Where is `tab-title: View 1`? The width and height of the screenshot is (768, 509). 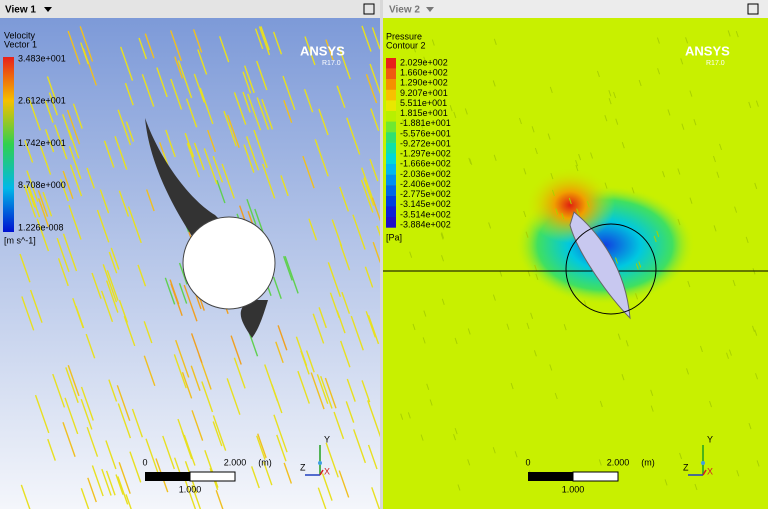
tab-title: View 1 is located at coordinates (20, 10).